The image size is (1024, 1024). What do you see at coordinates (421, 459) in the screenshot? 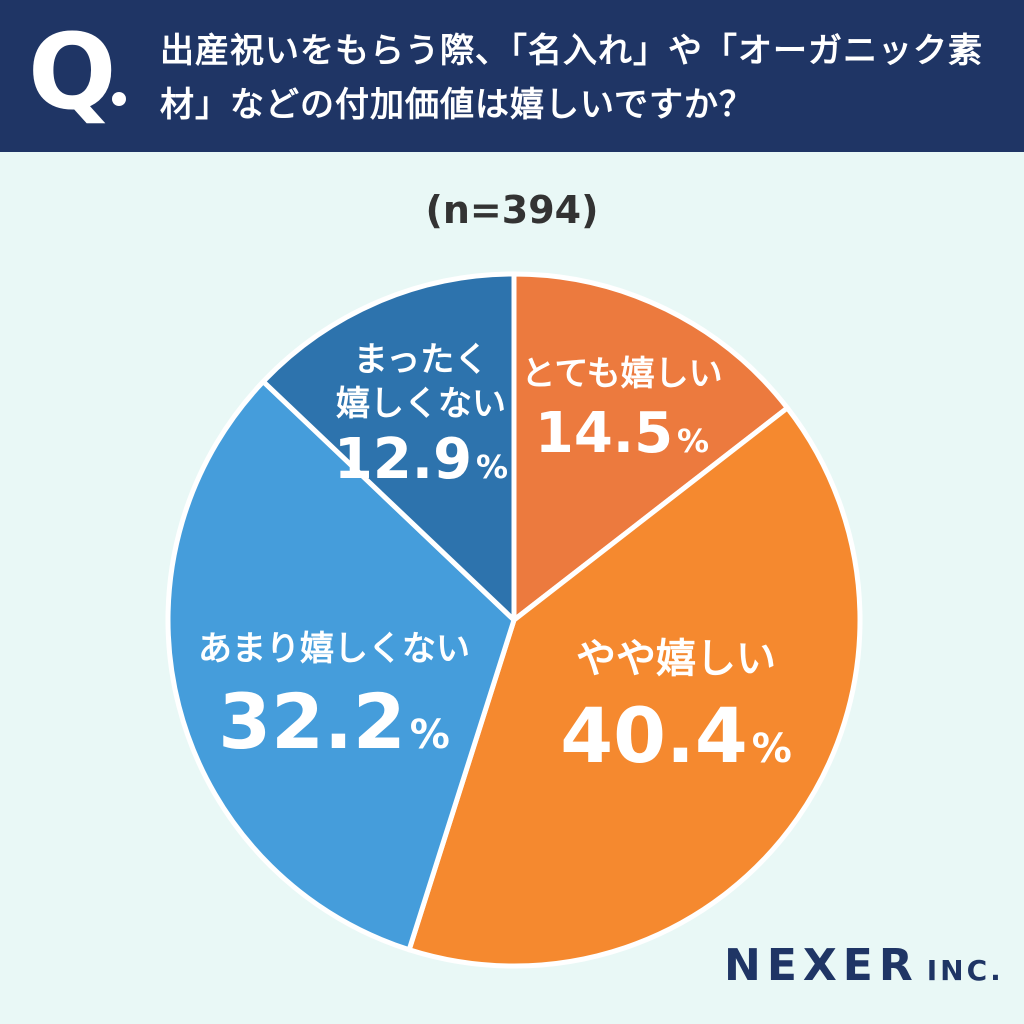
I see `slice-value-label: 12.9%` at bounding box center [421, 459].